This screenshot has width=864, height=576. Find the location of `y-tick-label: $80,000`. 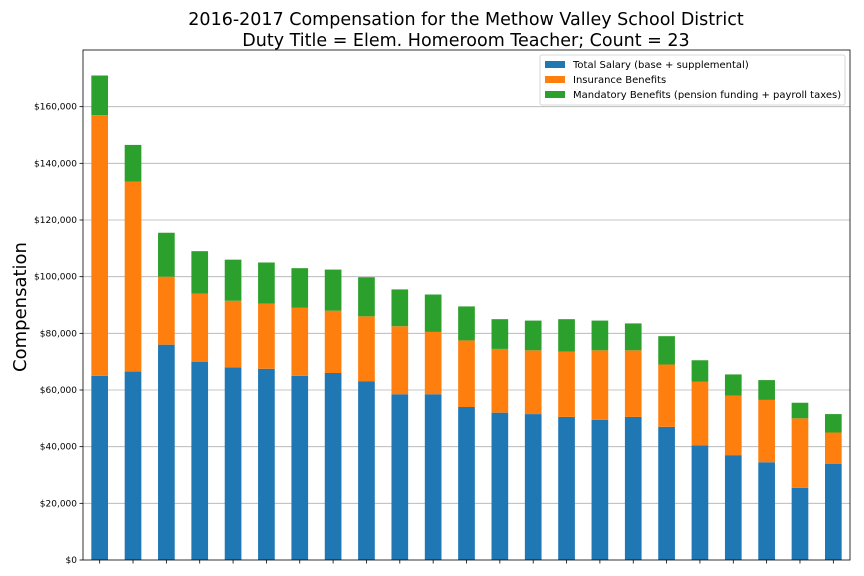

y-tick-label: $80,000 is located at coordinates (58, 334).